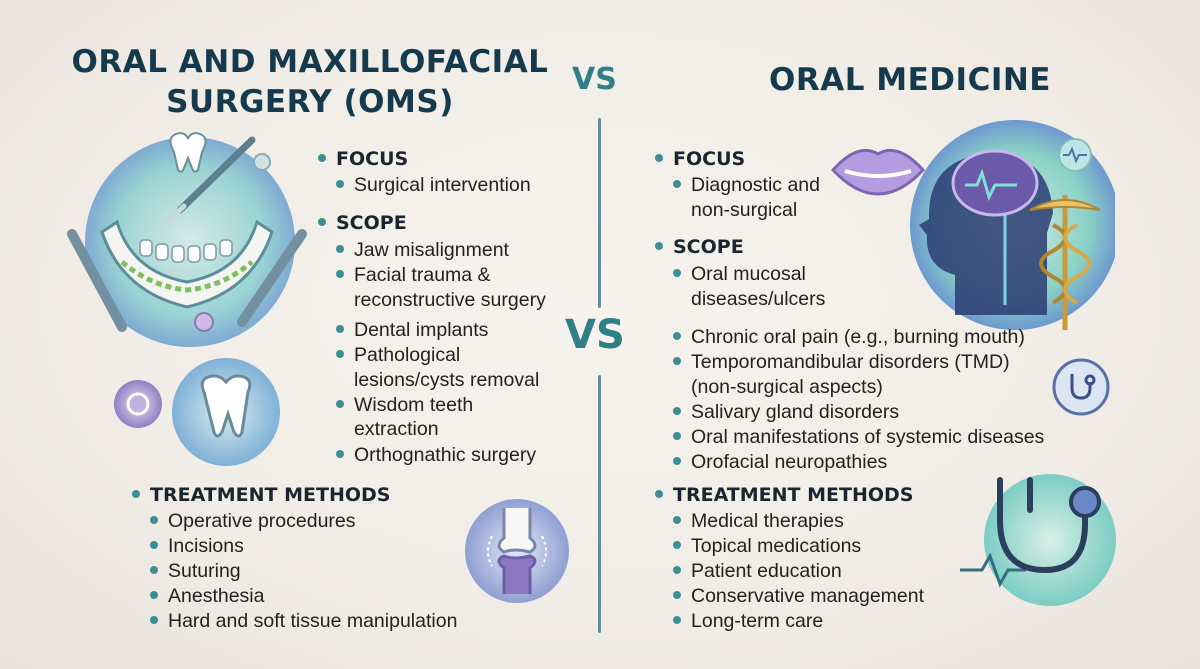  Describe the element at coordinates (868, 437) in the screenshot. I see `list-item-text: Oral manifestations of systemic diseases` at that location.